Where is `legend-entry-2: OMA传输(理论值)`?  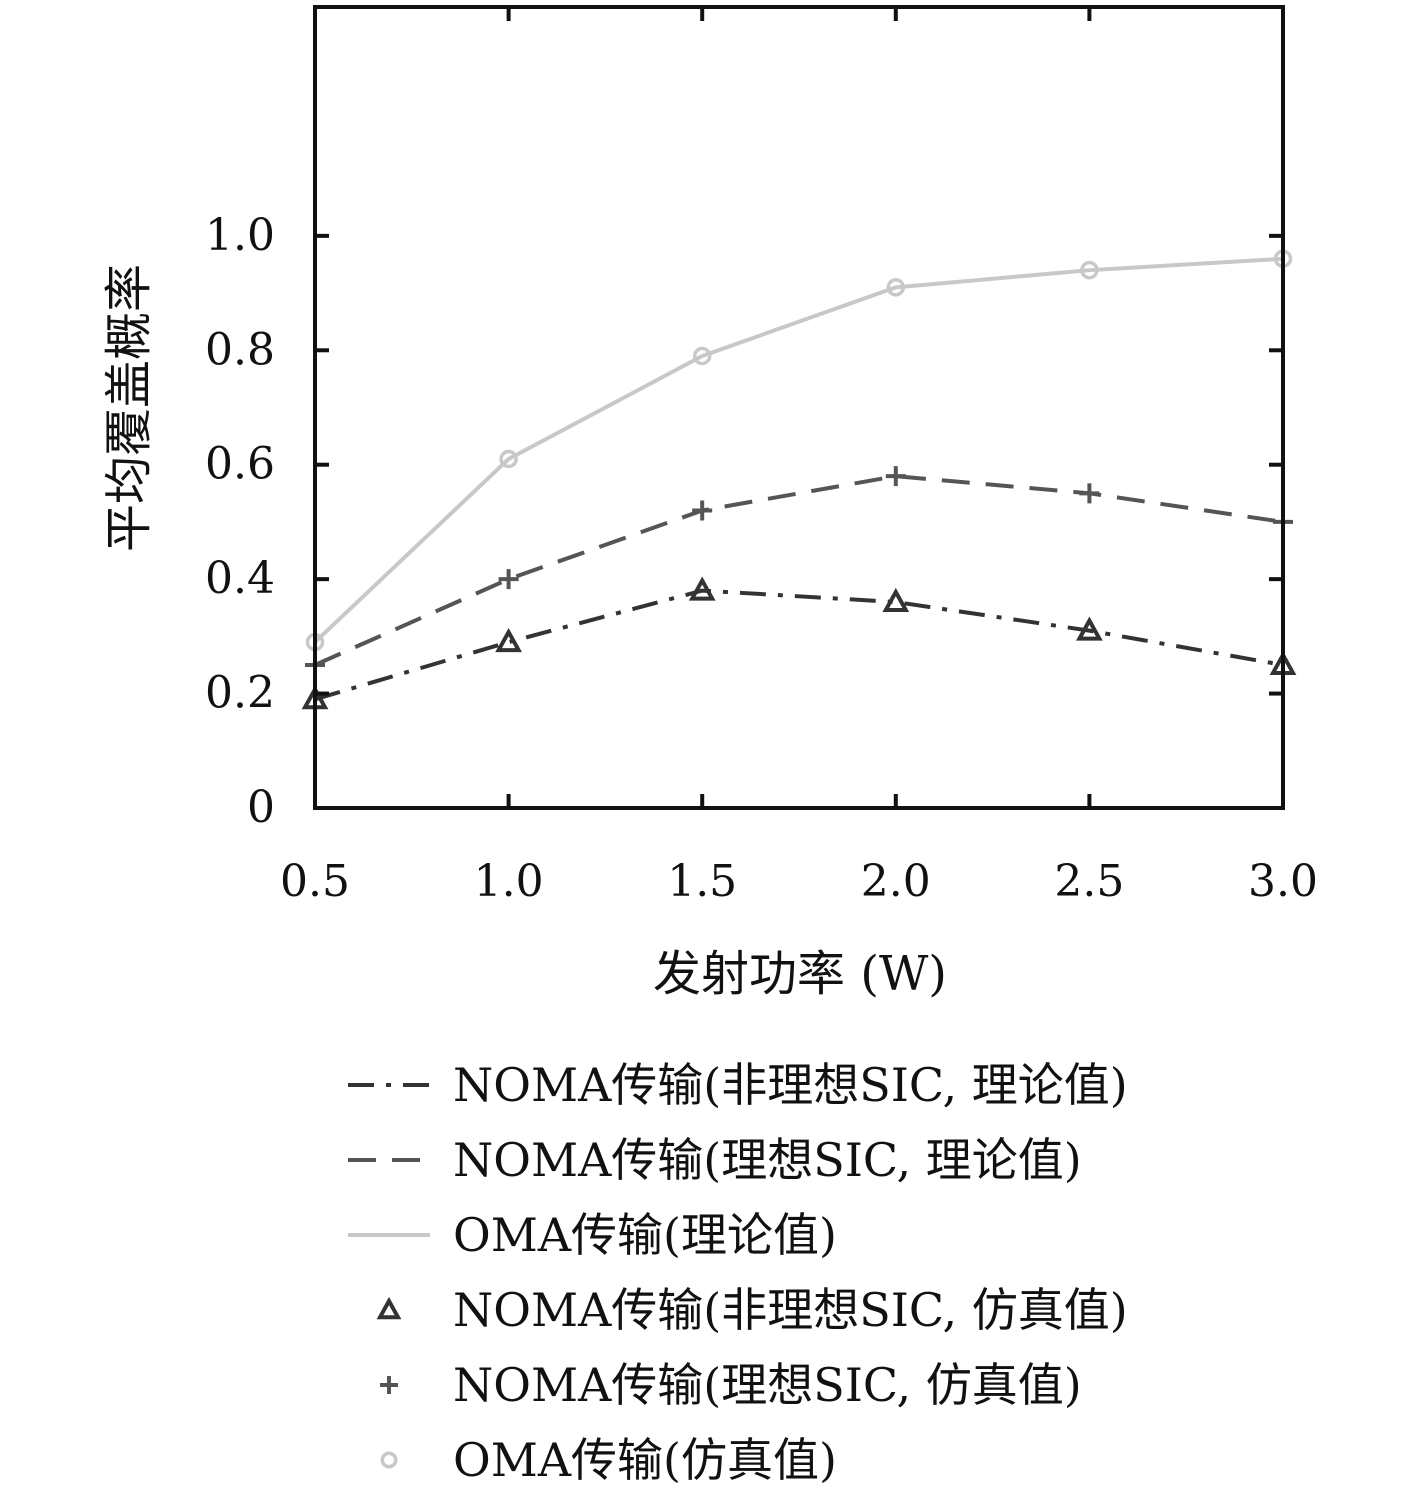
legend-entry-2: OMA传输(理论值) is located at coordinates (592, 1235).